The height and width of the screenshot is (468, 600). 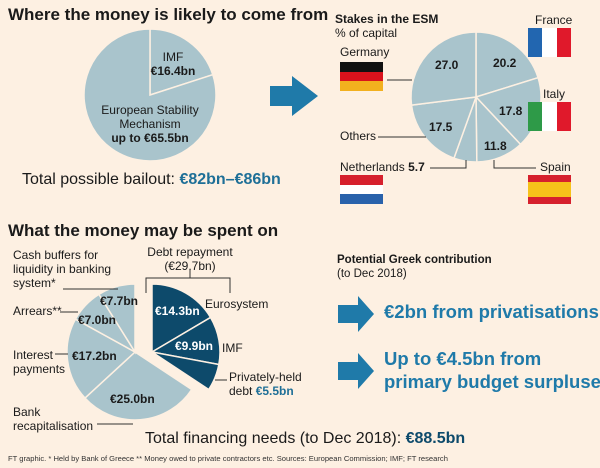 I want to click on esm-label-2: Mechanism, so click(x=150, y=124).